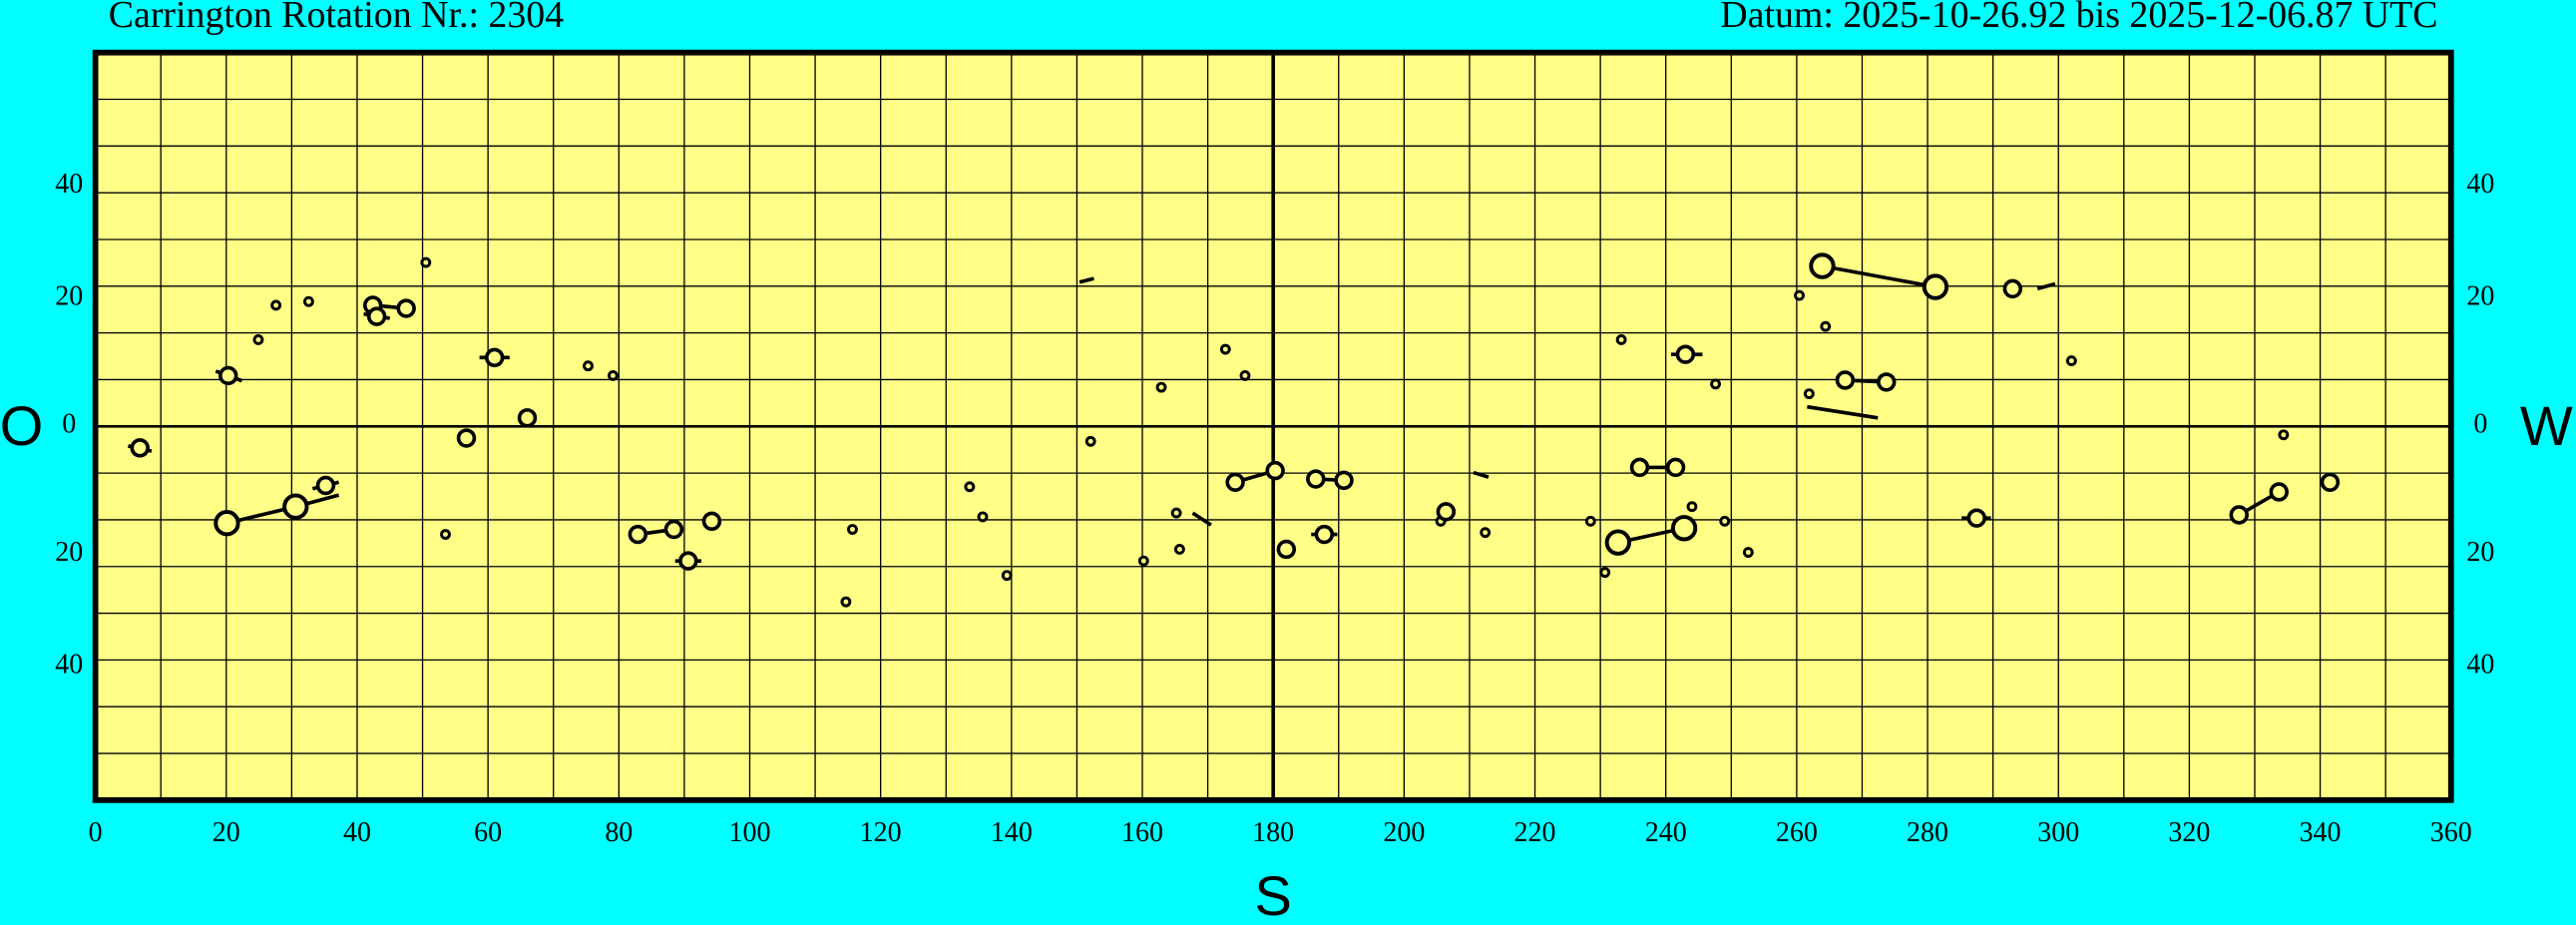 The image size is (2576, 925). Describe the element at coordinates (1142, 832) in the screenshot. I see `x-tick-label: 160` at that location.